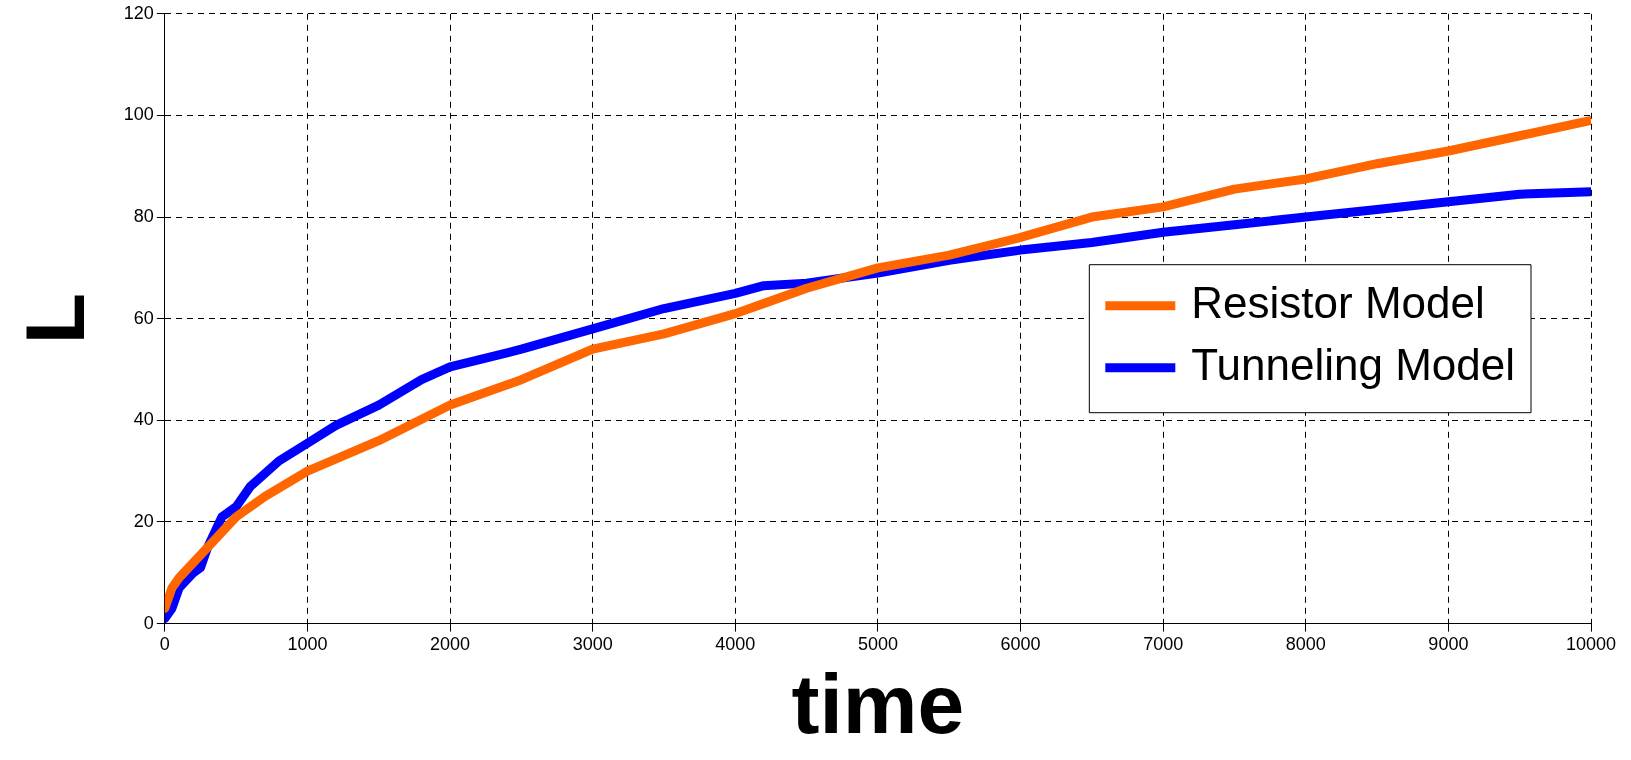  What do you see at coordinates (1353, 364) in the screenshot?
I see `legend-label: Tunneling Model` at bounding box center [1353, 364].